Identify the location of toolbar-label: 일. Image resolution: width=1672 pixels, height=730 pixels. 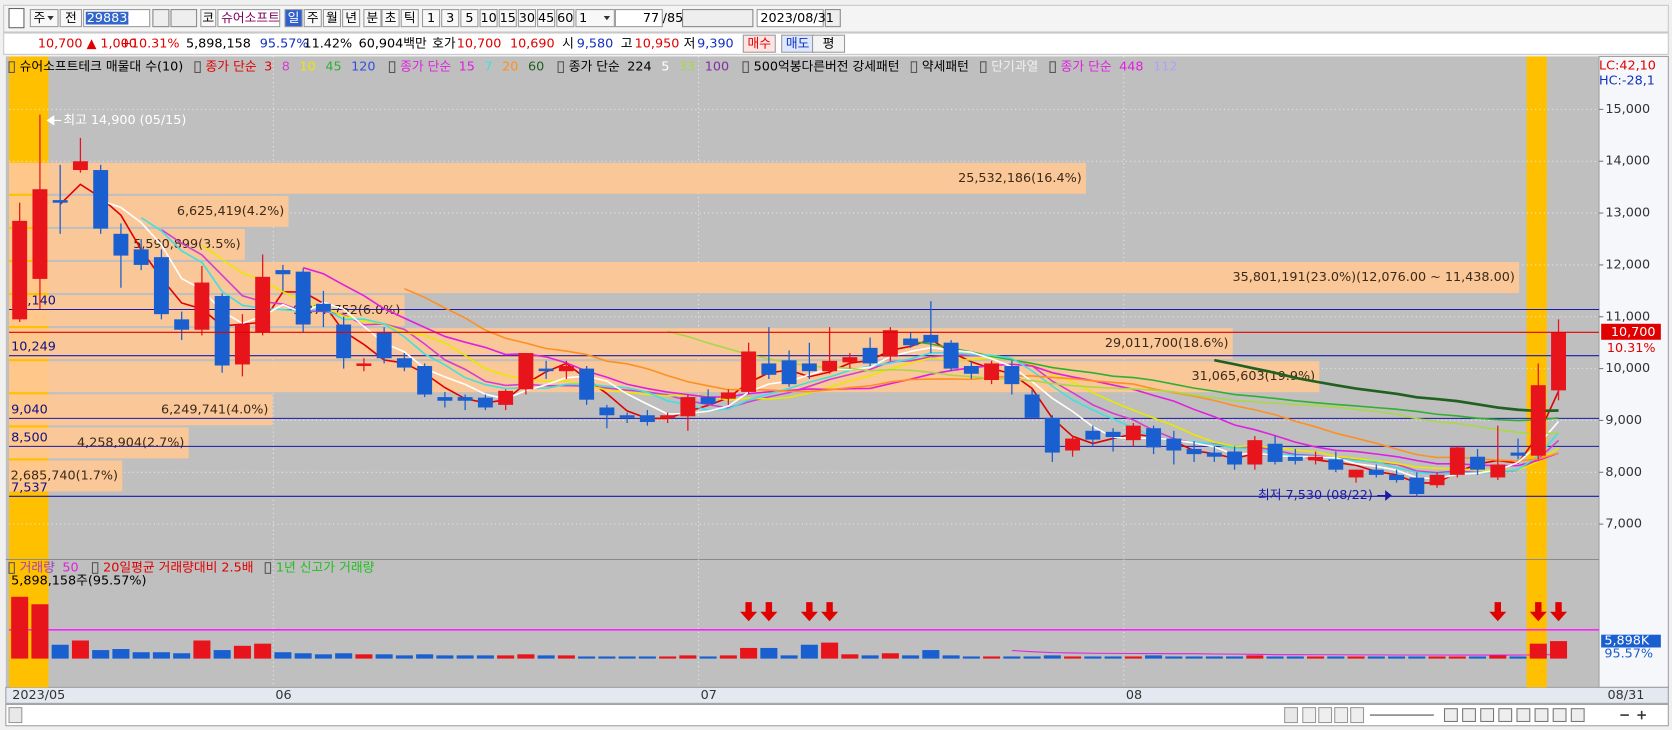
(294, 18).